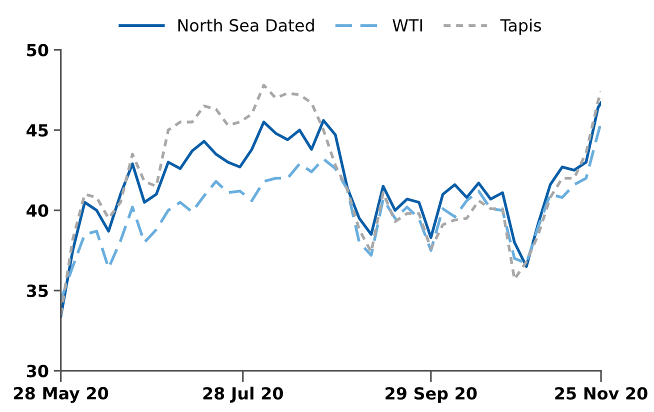 This screenshot has width=654, height=412. What do you see at coordinates (37, 210) in the screenshot?
I see `y-tick-label: 40` at bounding box center [37, 210].